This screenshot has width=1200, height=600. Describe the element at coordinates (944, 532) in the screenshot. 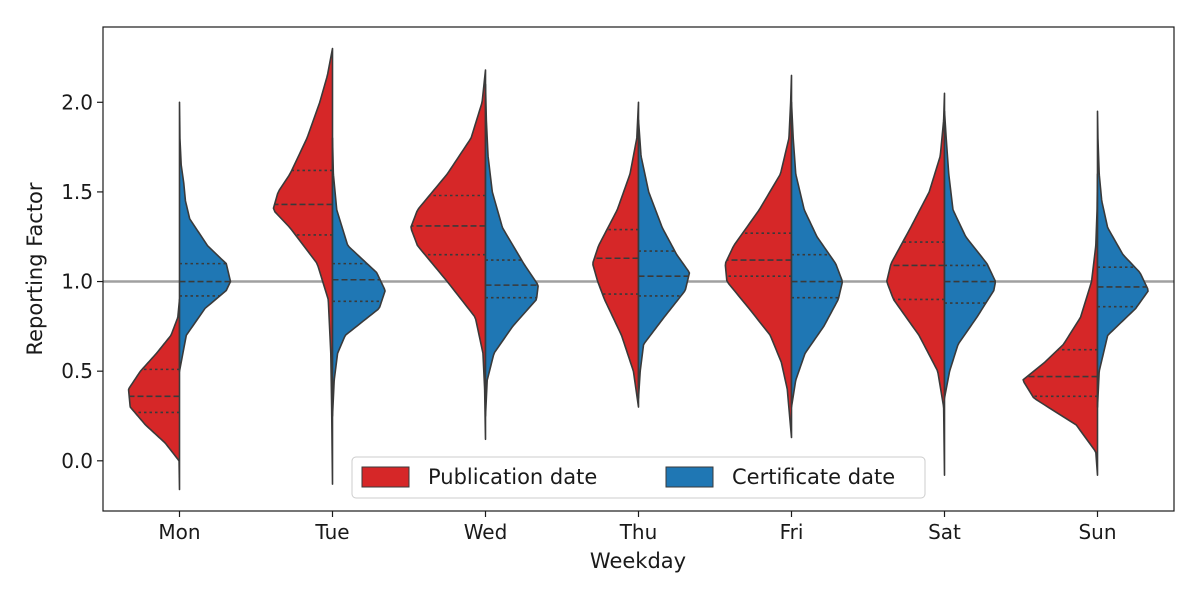

I see `x-tick-label: Sat` at that location.